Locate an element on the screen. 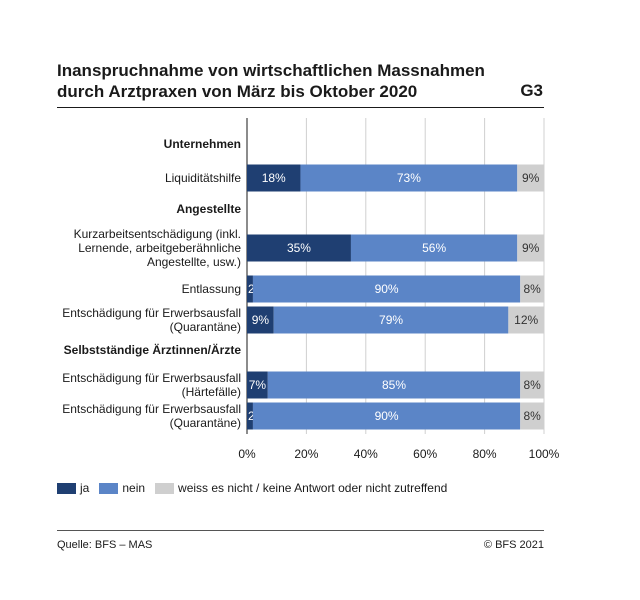 The image size is (640, 600). data-label: 18% is located at coordinates (274, 178).